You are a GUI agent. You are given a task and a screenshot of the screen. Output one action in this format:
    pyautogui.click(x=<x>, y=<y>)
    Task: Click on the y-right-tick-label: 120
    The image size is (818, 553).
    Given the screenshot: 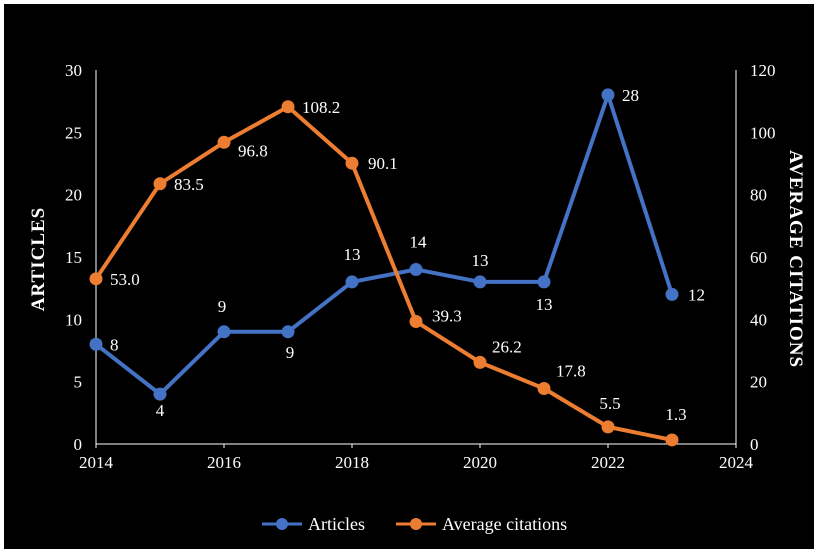 What is the action you would take?
    pyautogui.click(x=763, y=70)
    